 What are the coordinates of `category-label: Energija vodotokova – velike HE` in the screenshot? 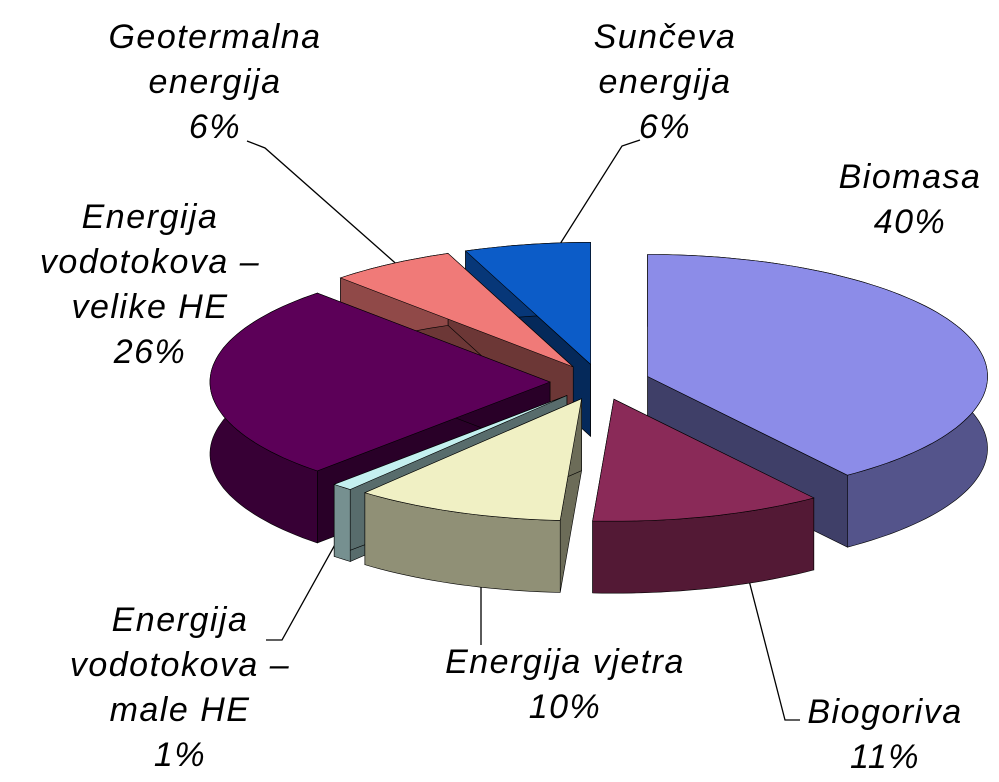 It's located at (150, 262).